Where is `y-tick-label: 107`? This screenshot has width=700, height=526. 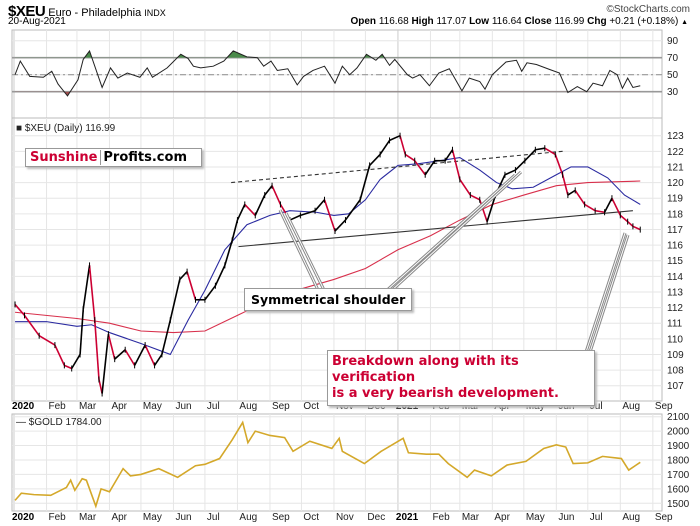
y-tick-label: 107 is located at coordinates (675, 386).